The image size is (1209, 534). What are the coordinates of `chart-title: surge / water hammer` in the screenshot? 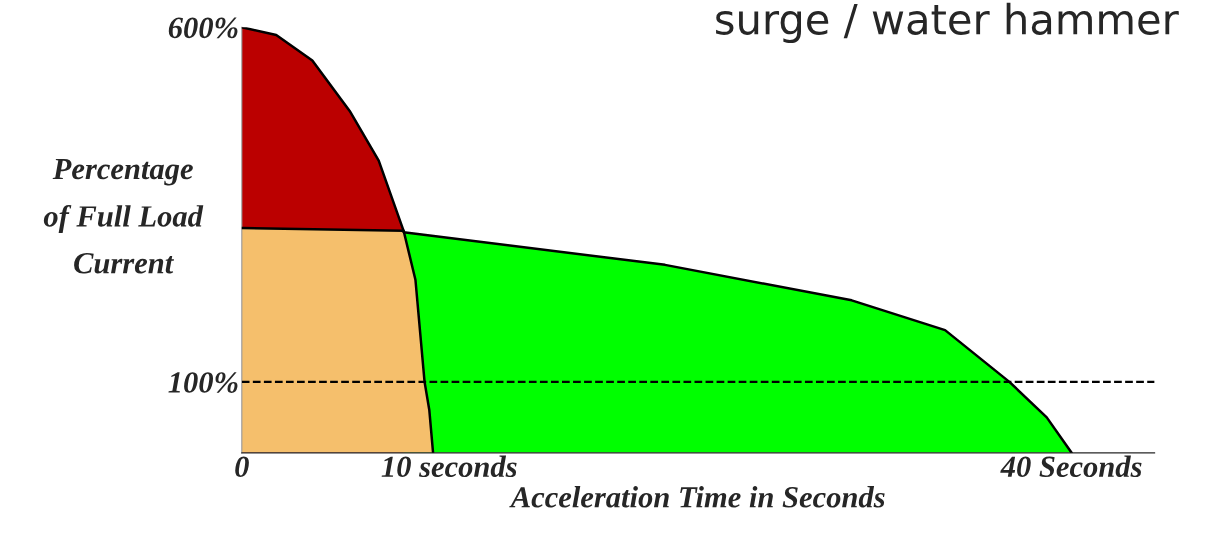 It's located at (947, 22).